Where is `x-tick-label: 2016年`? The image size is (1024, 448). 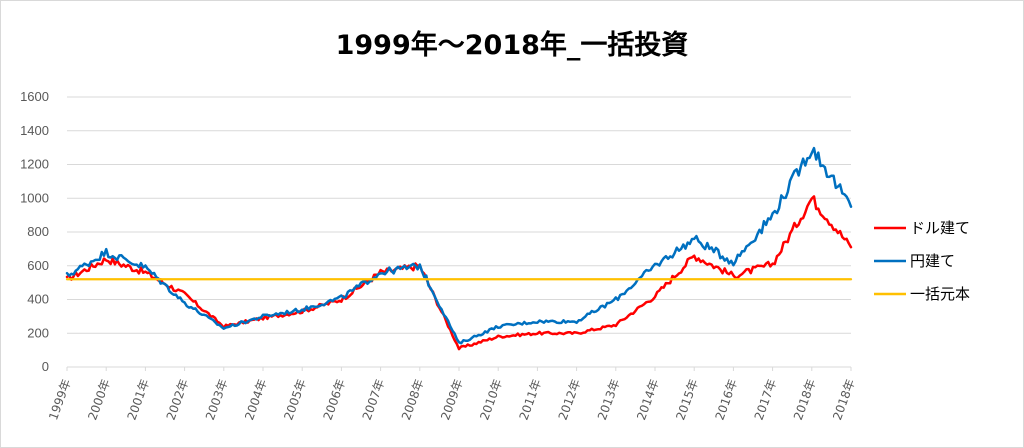
x-tick-label: 2016年 is located at coordinates (727, 399).